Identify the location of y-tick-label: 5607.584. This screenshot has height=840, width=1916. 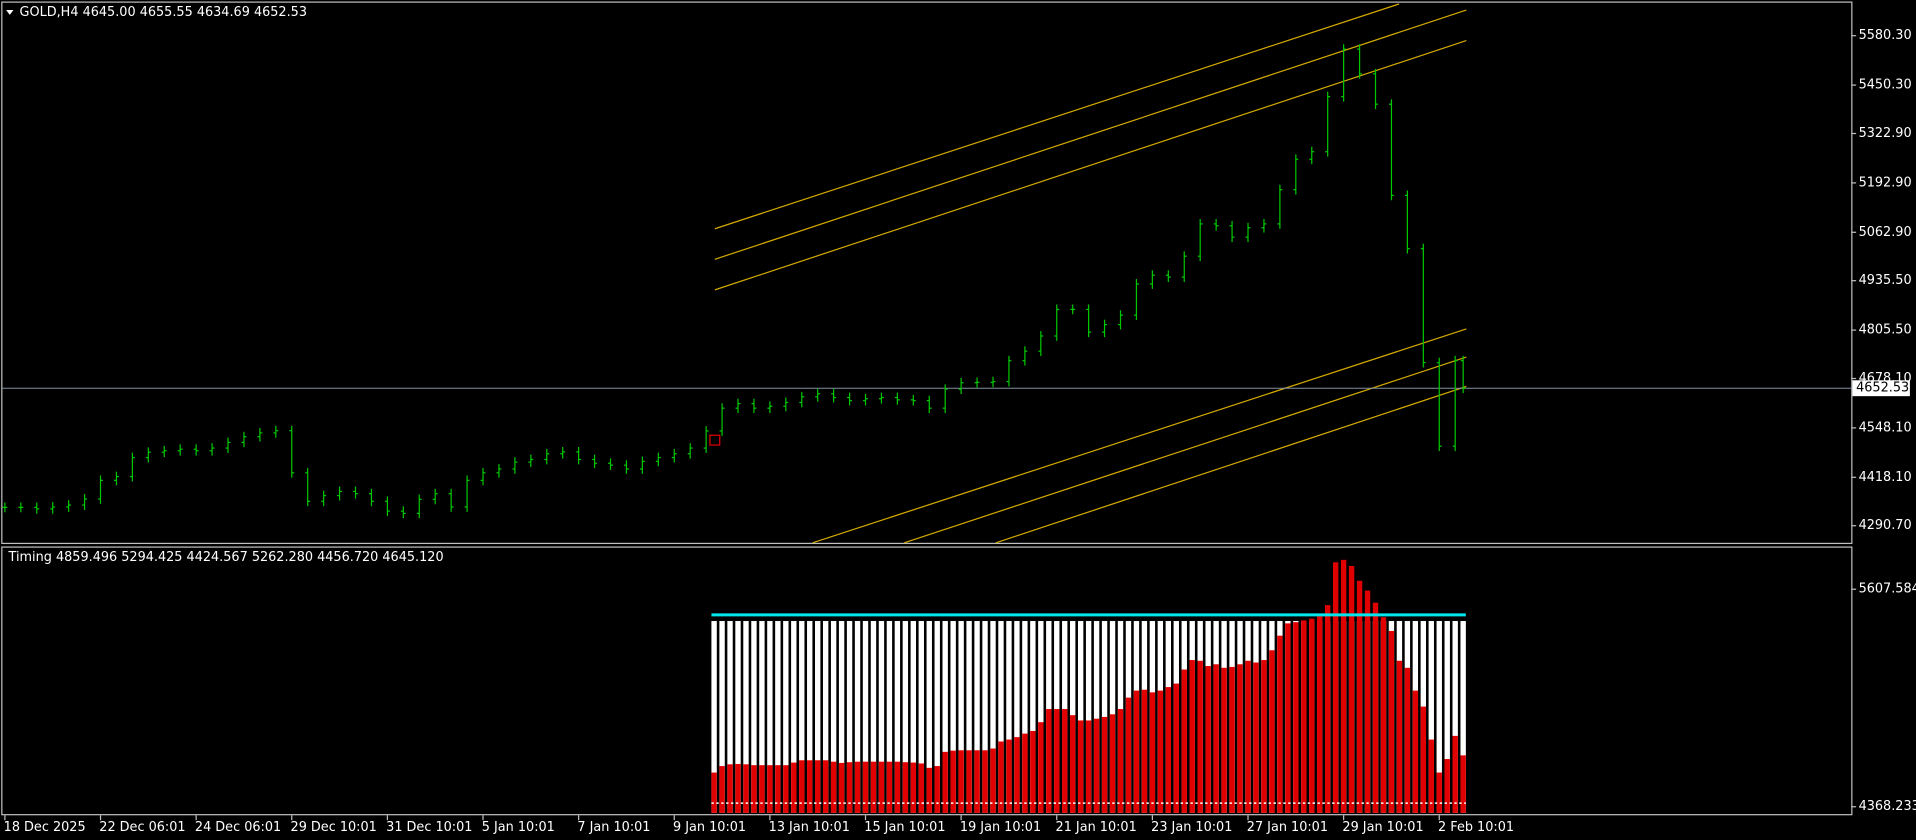
(1887, 589).